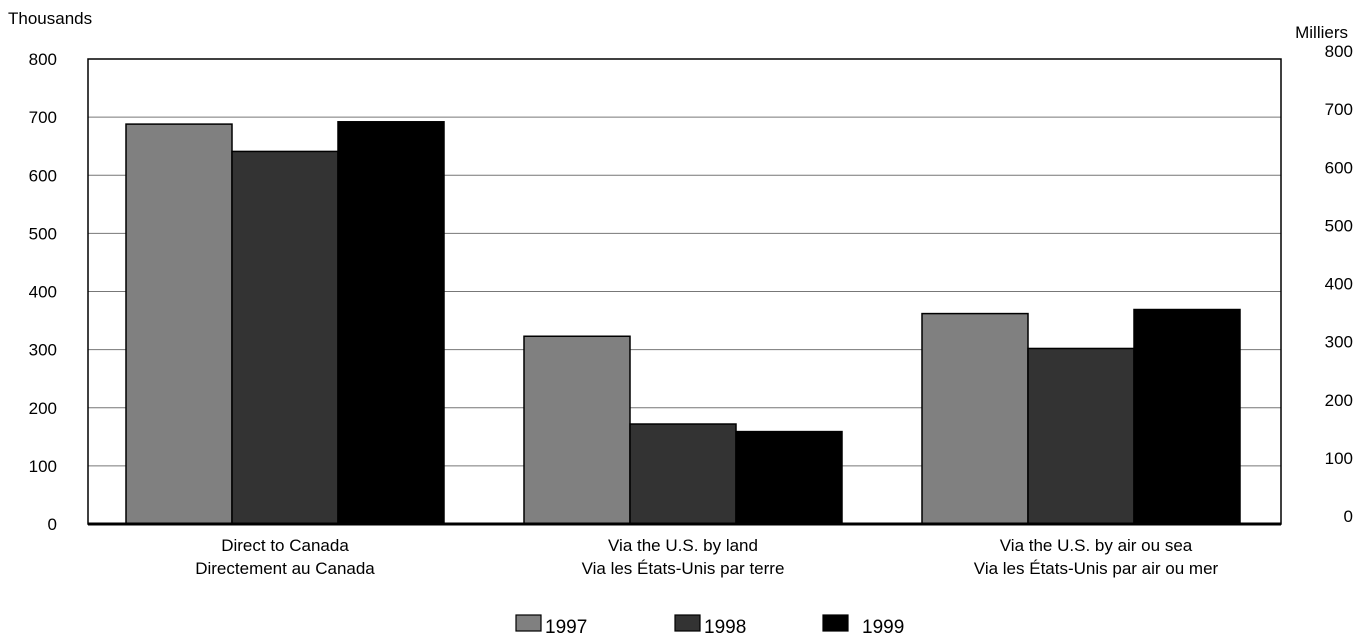  I want to click on y-tick-label-right: 0, so click(1348, 516).